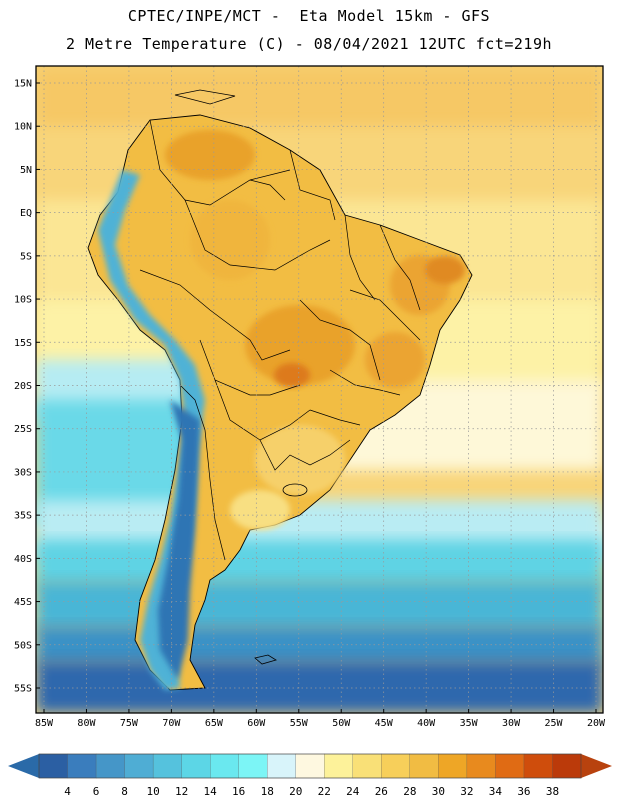 This screenshot has height=800, width=618. Describe the element at coordinates (23, 84) in the screenshot. I see `lat-tick-label: 15N` at that location.